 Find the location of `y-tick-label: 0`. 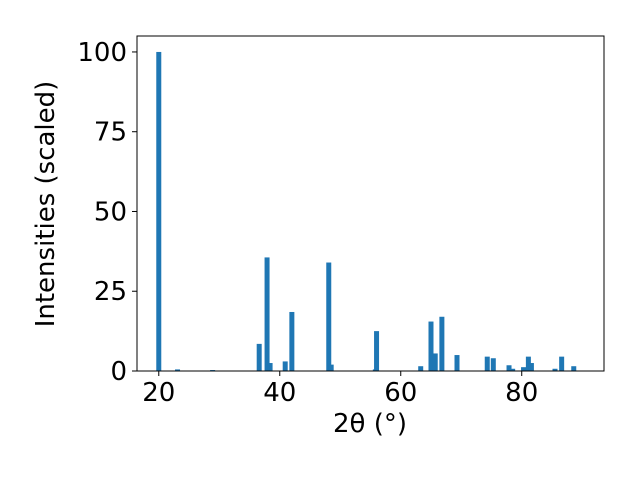

y-tick-label: 0 is located at coordinates (118, 372).